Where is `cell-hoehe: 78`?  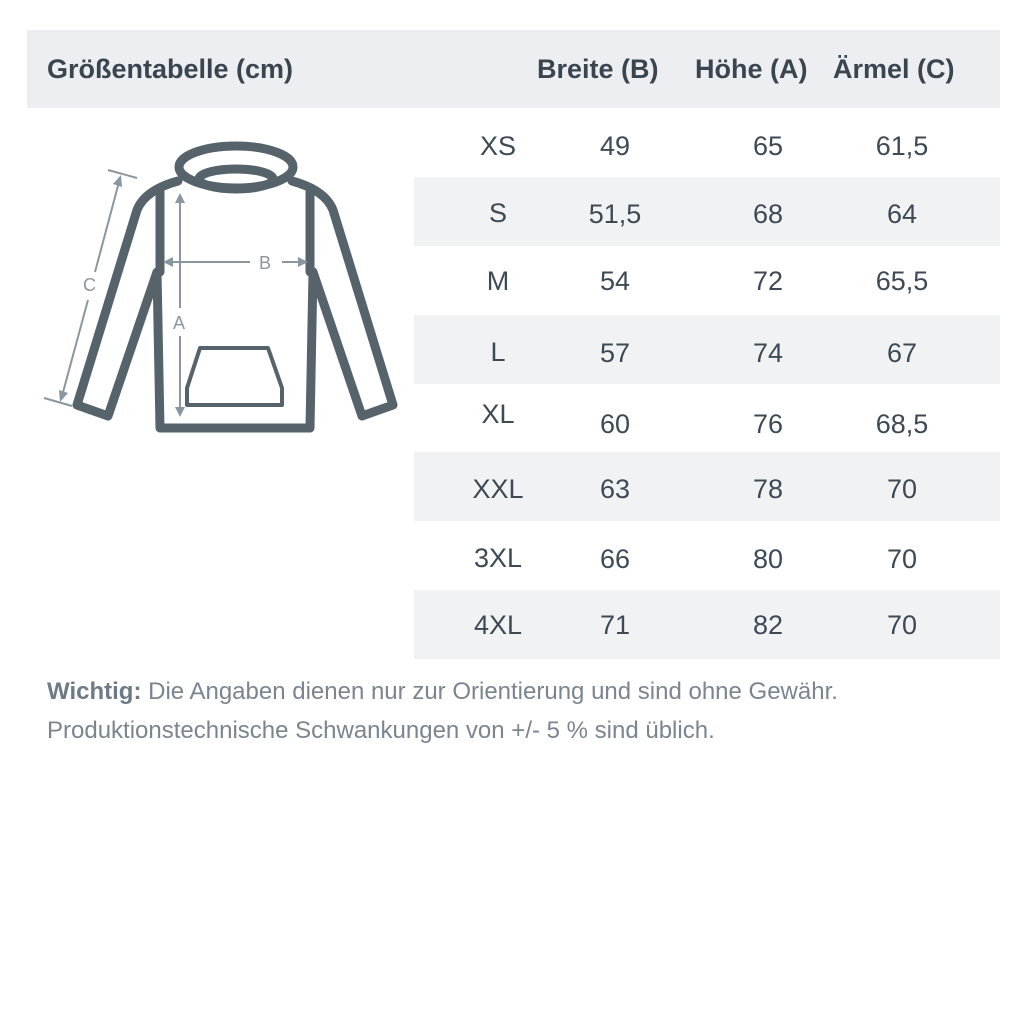 cell-hoehe: 78 is located at coordinates (768, 489).